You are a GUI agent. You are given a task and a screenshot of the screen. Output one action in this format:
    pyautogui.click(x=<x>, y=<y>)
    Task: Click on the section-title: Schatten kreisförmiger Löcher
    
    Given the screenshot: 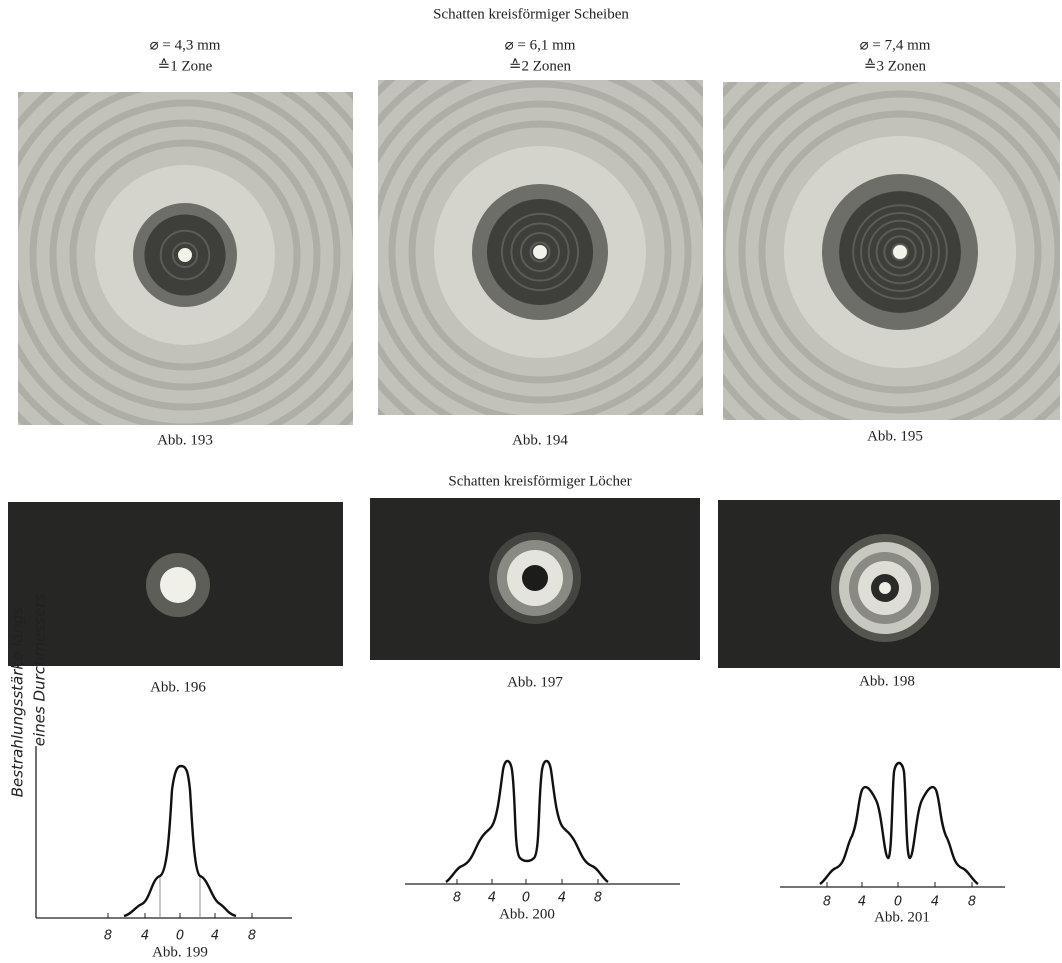 What is the action you would take?
    pyautogui.click(x=539, y=481)
    